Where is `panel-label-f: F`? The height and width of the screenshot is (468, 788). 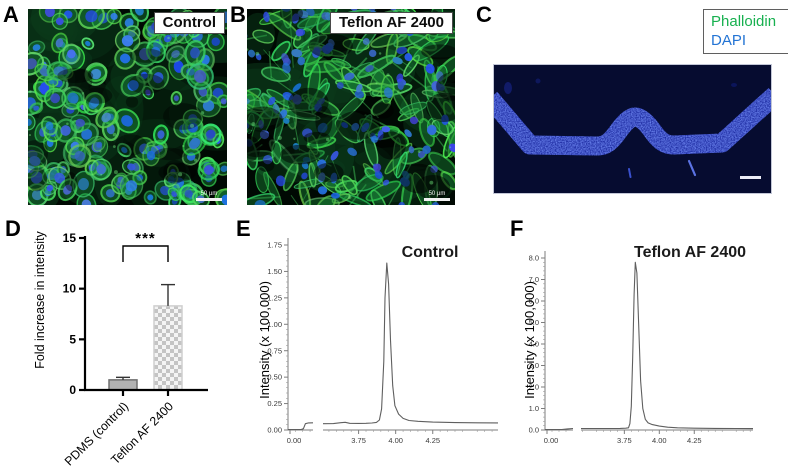
panel-label-f: F is located at coordinates (517, 228).